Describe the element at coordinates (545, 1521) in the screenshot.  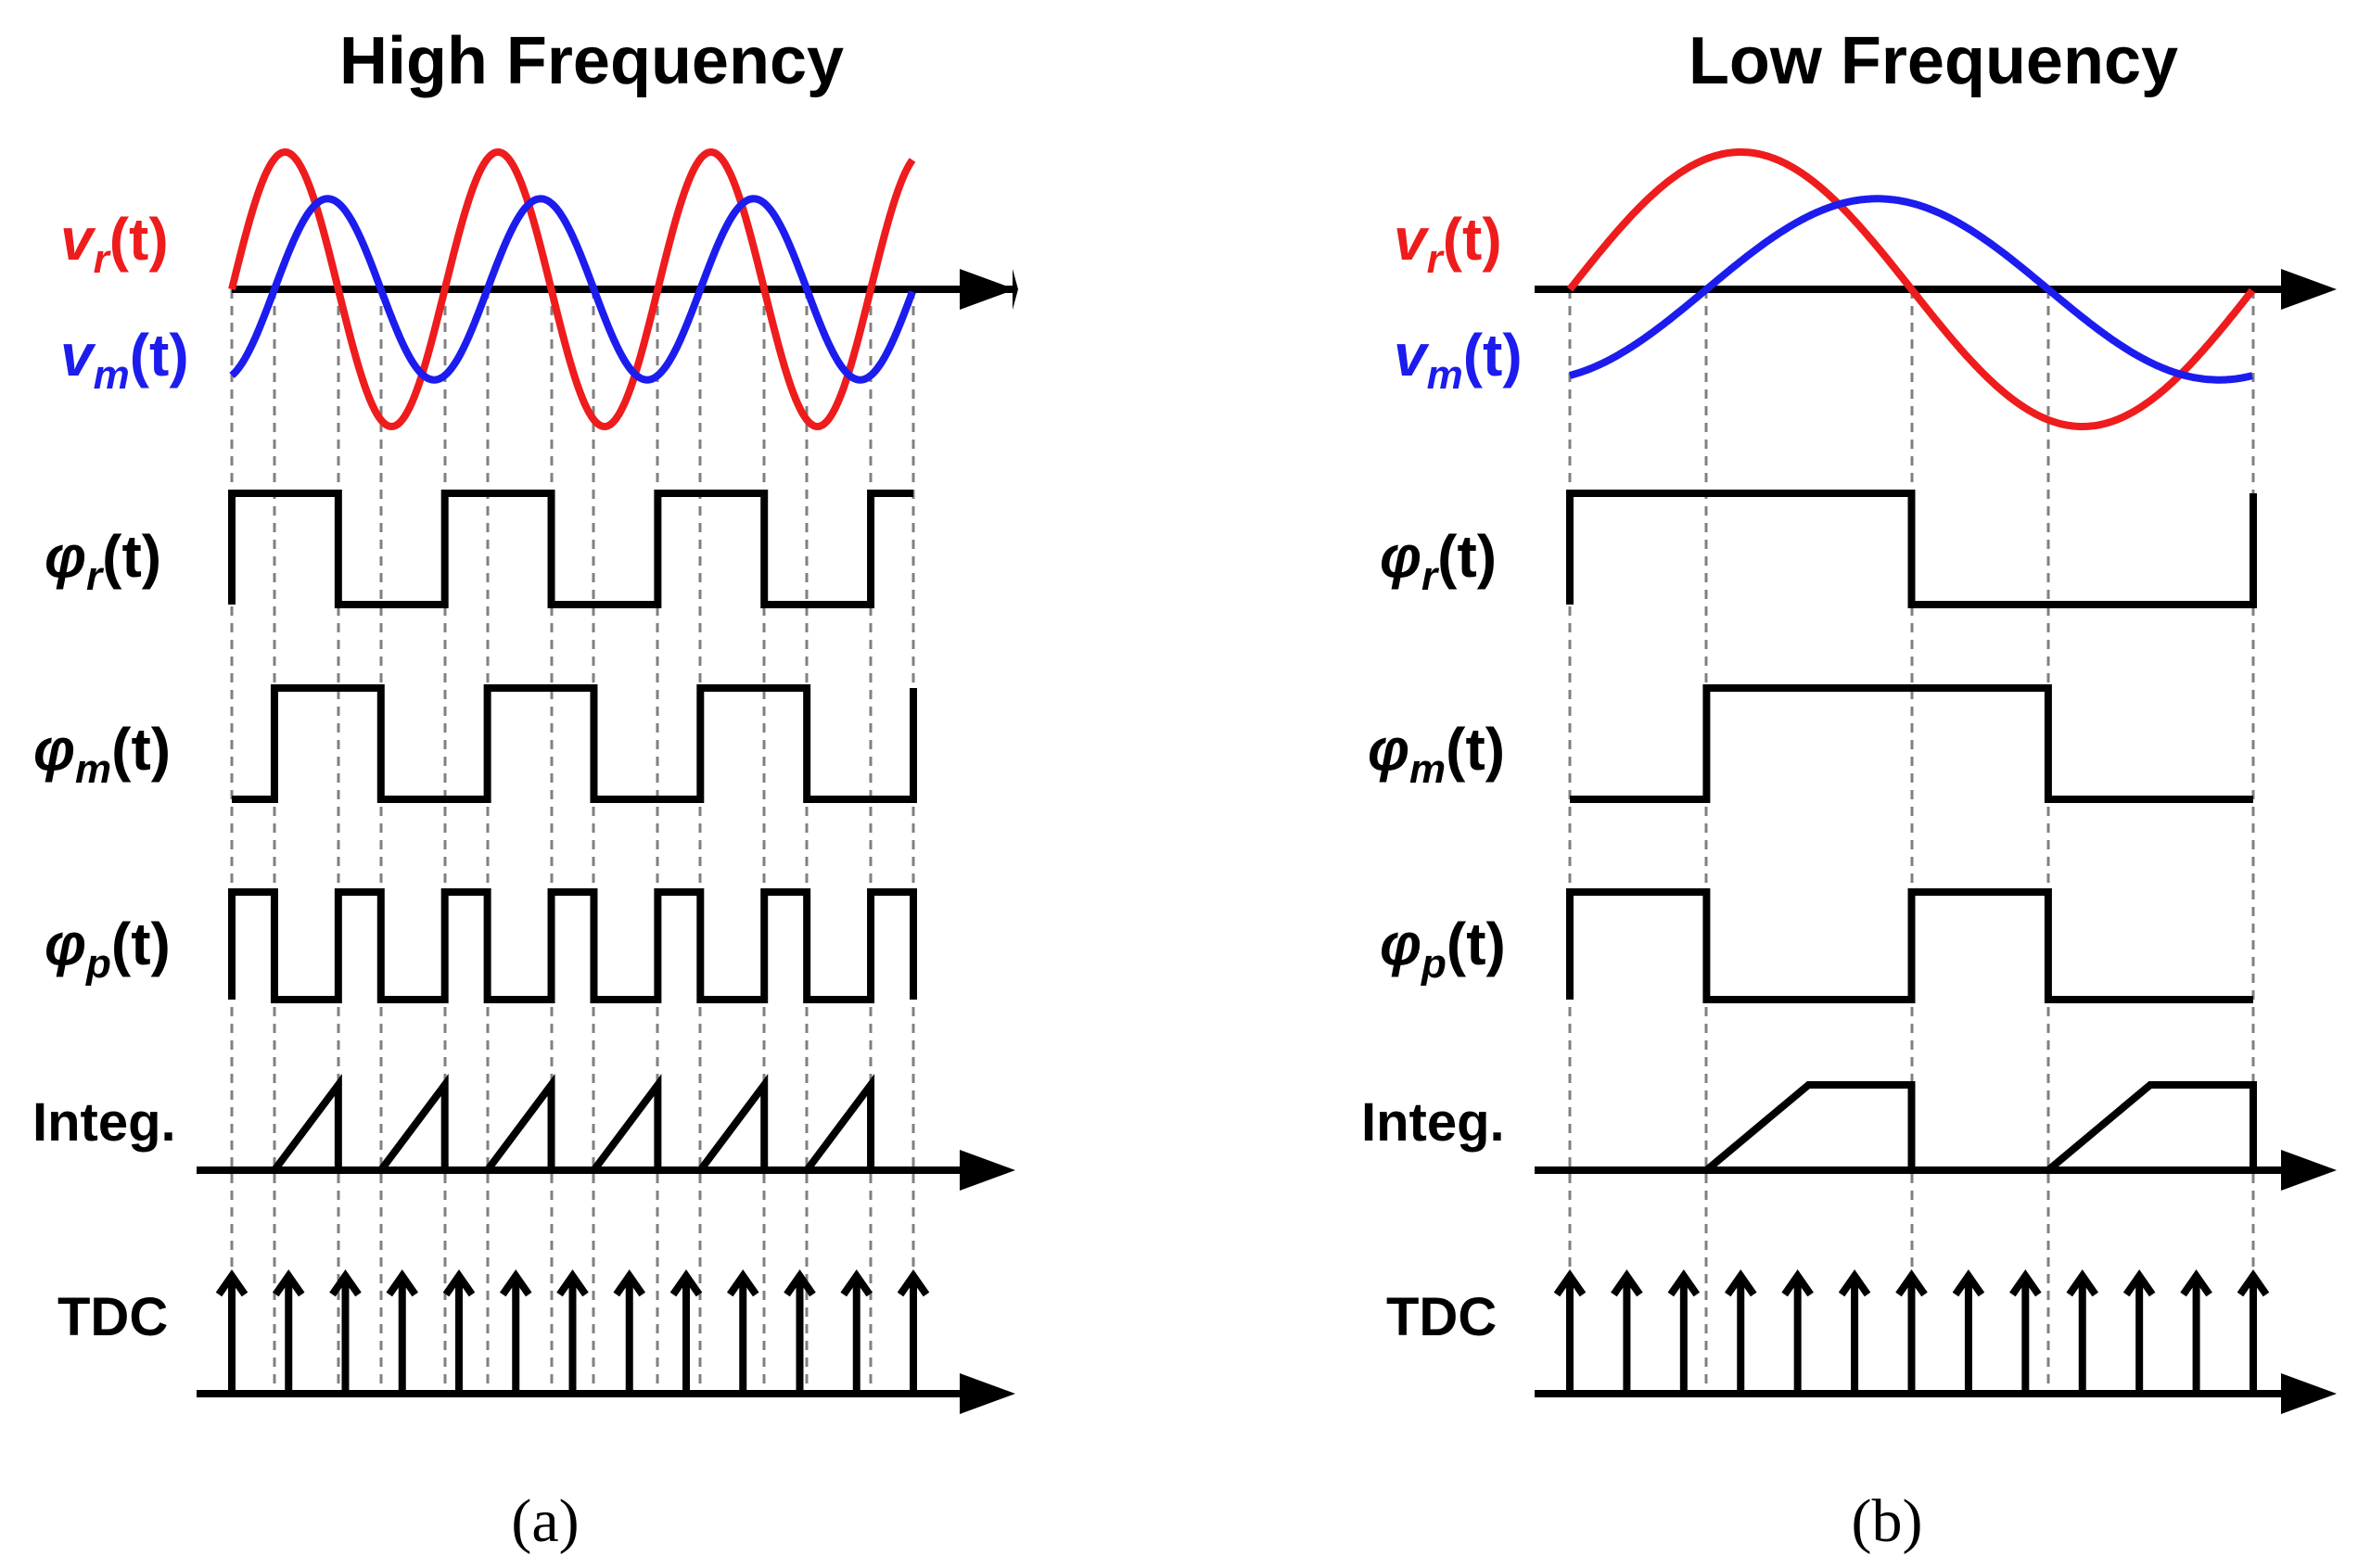
I see `caption-a: (a)` at that location.